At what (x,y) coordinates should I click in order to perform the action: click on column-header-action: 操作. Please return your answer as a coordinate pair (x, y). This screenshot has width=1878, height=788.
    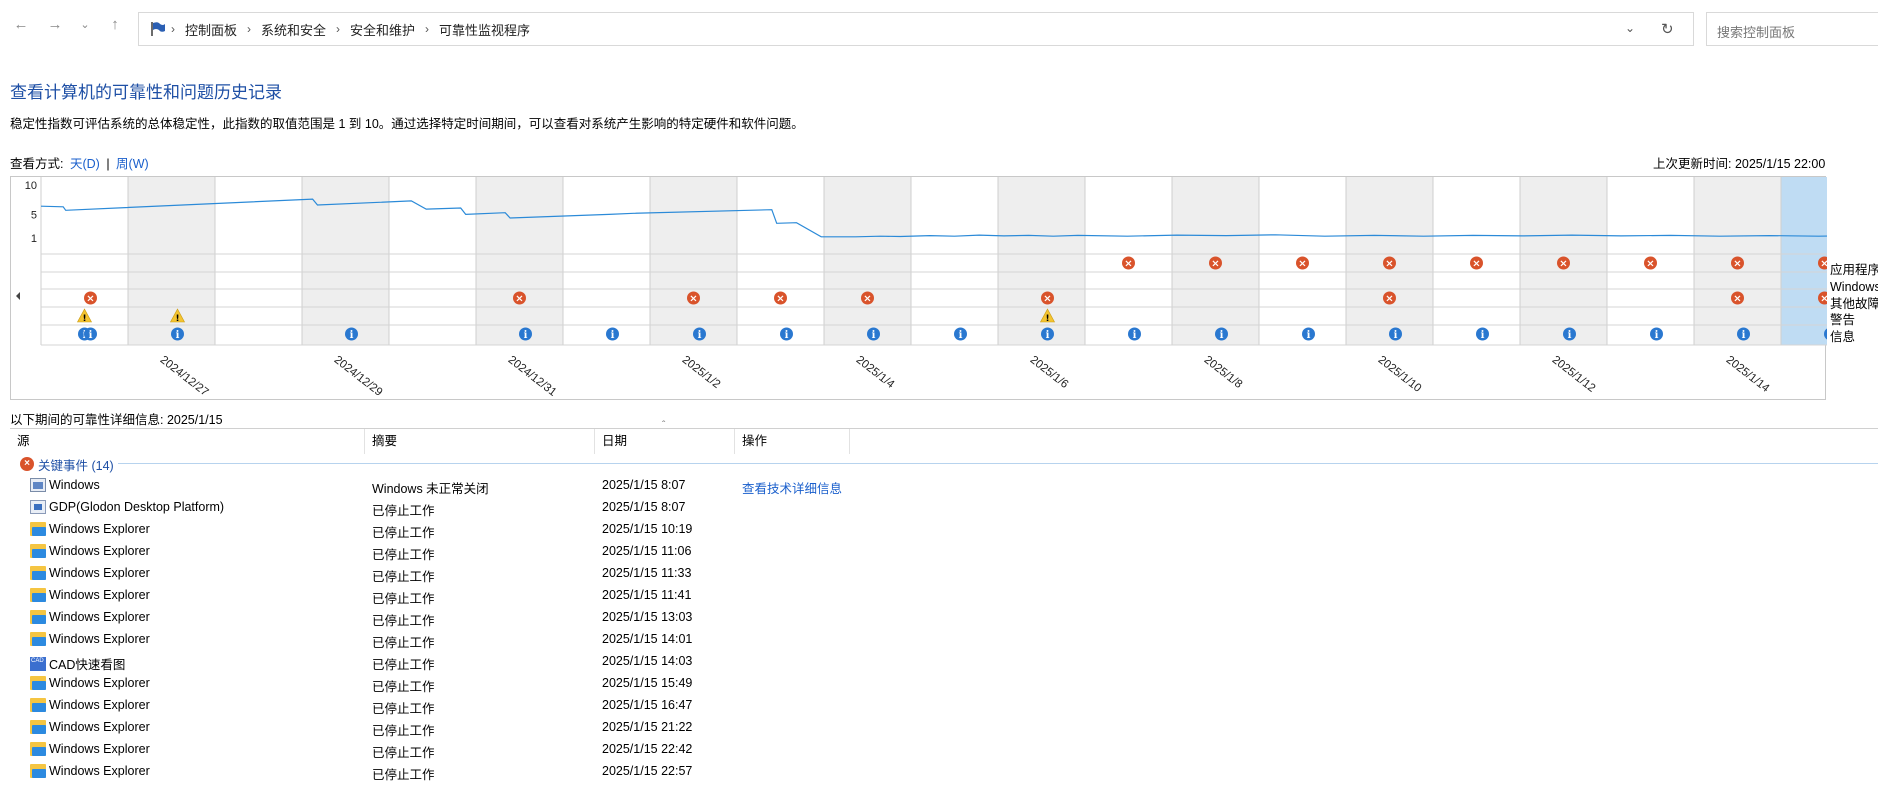
    Looking at the image, I should click on (792, 441).